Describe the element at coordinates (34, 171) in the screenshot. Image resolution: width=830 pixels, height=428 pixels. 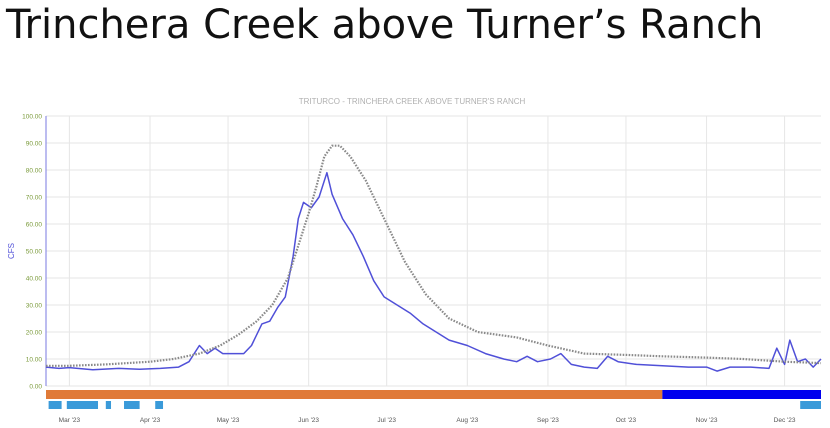
I see `y-tick-label: 80.00` at that location.